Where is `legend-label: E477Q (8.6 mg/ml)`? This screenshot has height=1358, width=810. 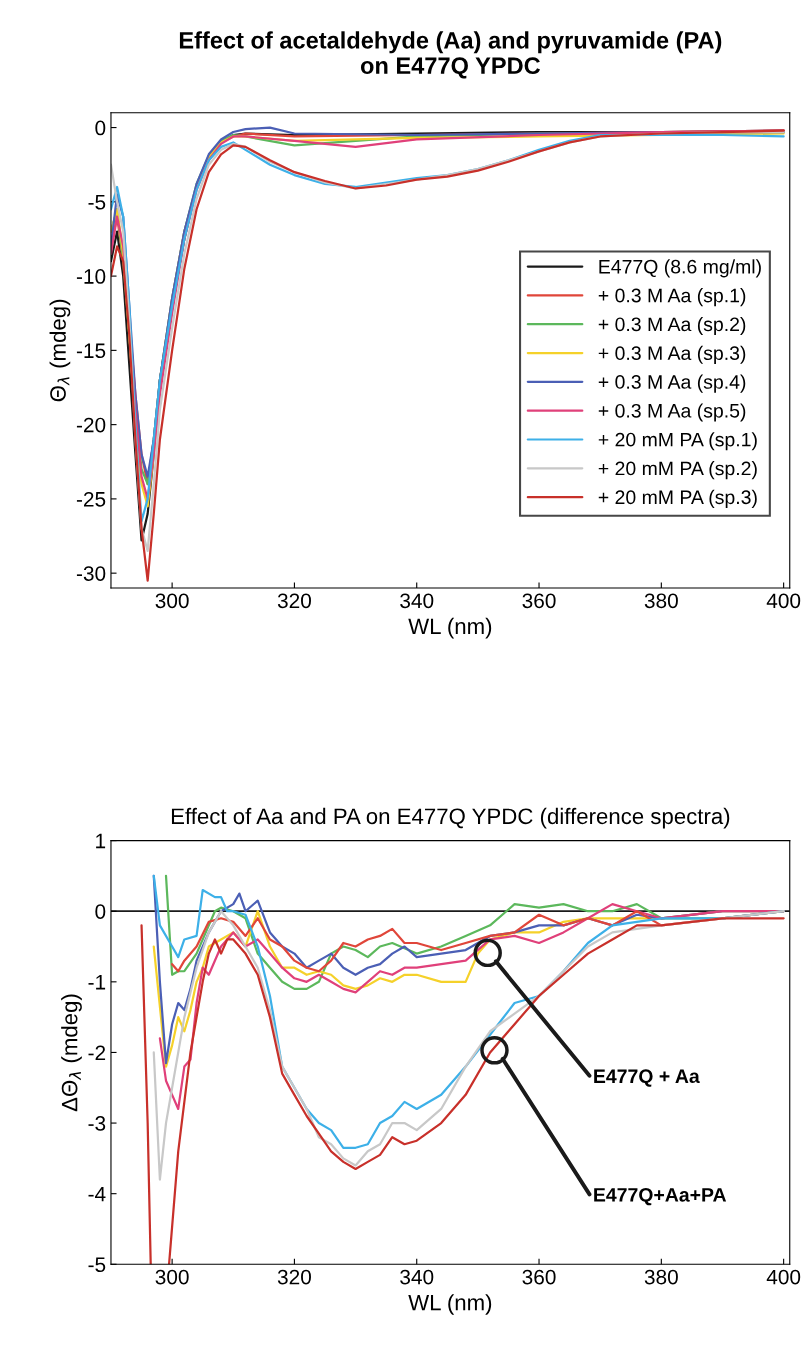
legend-label: E477Q (8.6 mg/ml) is located at coordinates (680, 268).